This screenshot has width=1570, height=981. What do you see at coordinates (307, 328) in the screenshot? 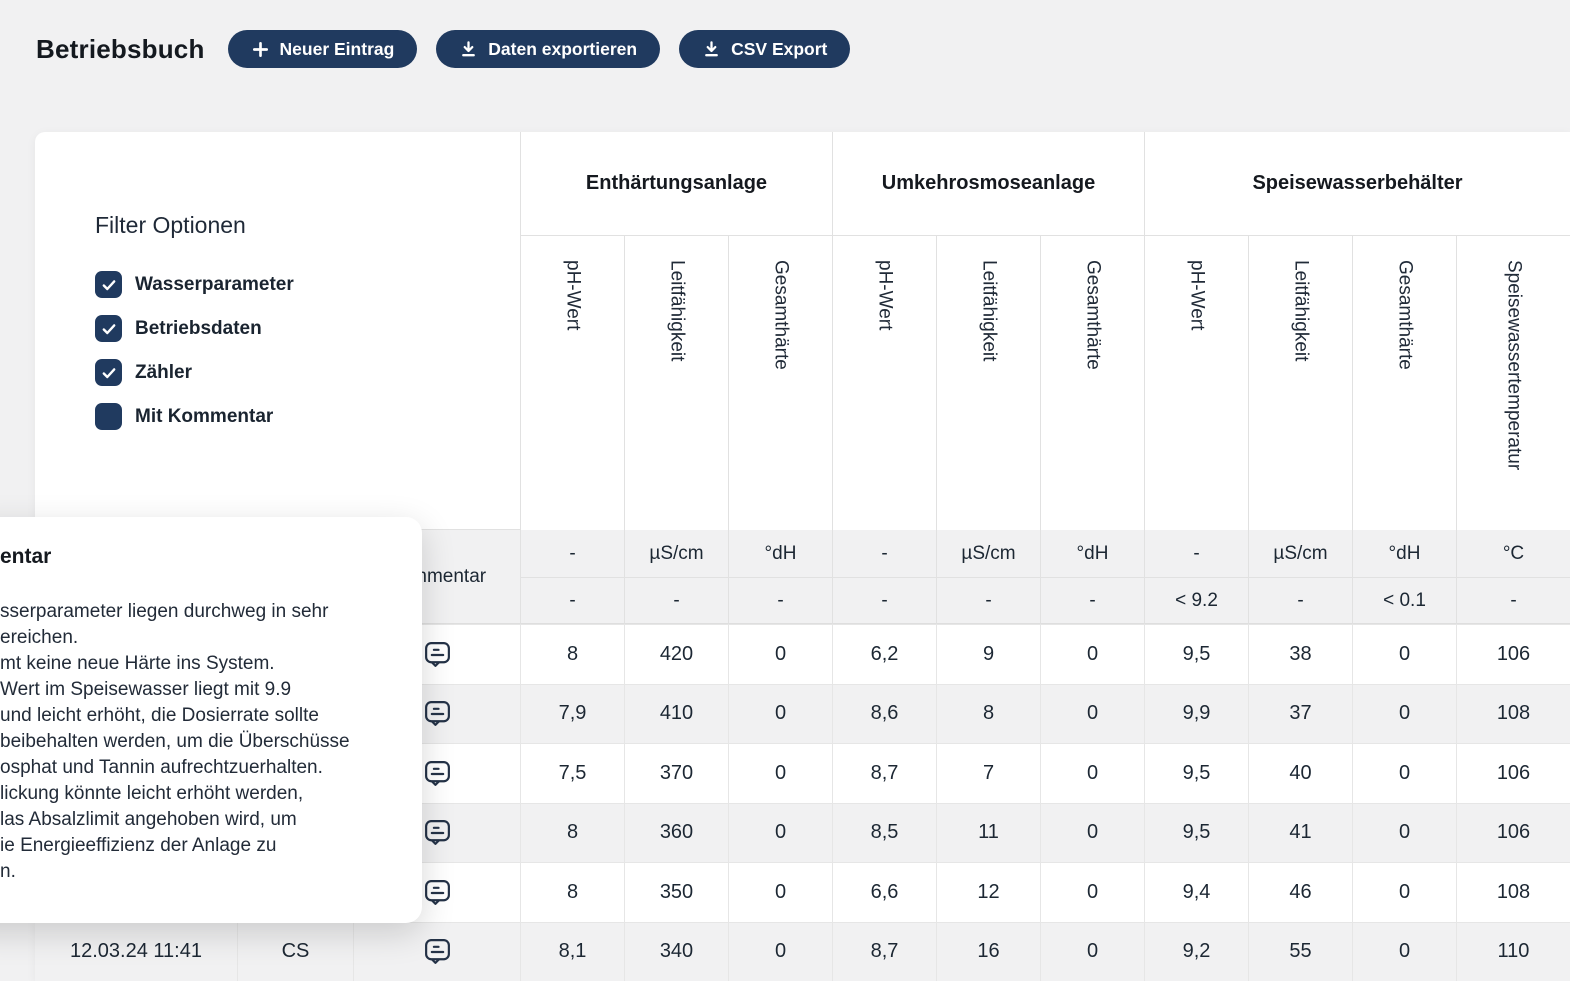
I see `filter-option-betriebsdaten: Betriebsdaten` at bounding box center [307, 328].